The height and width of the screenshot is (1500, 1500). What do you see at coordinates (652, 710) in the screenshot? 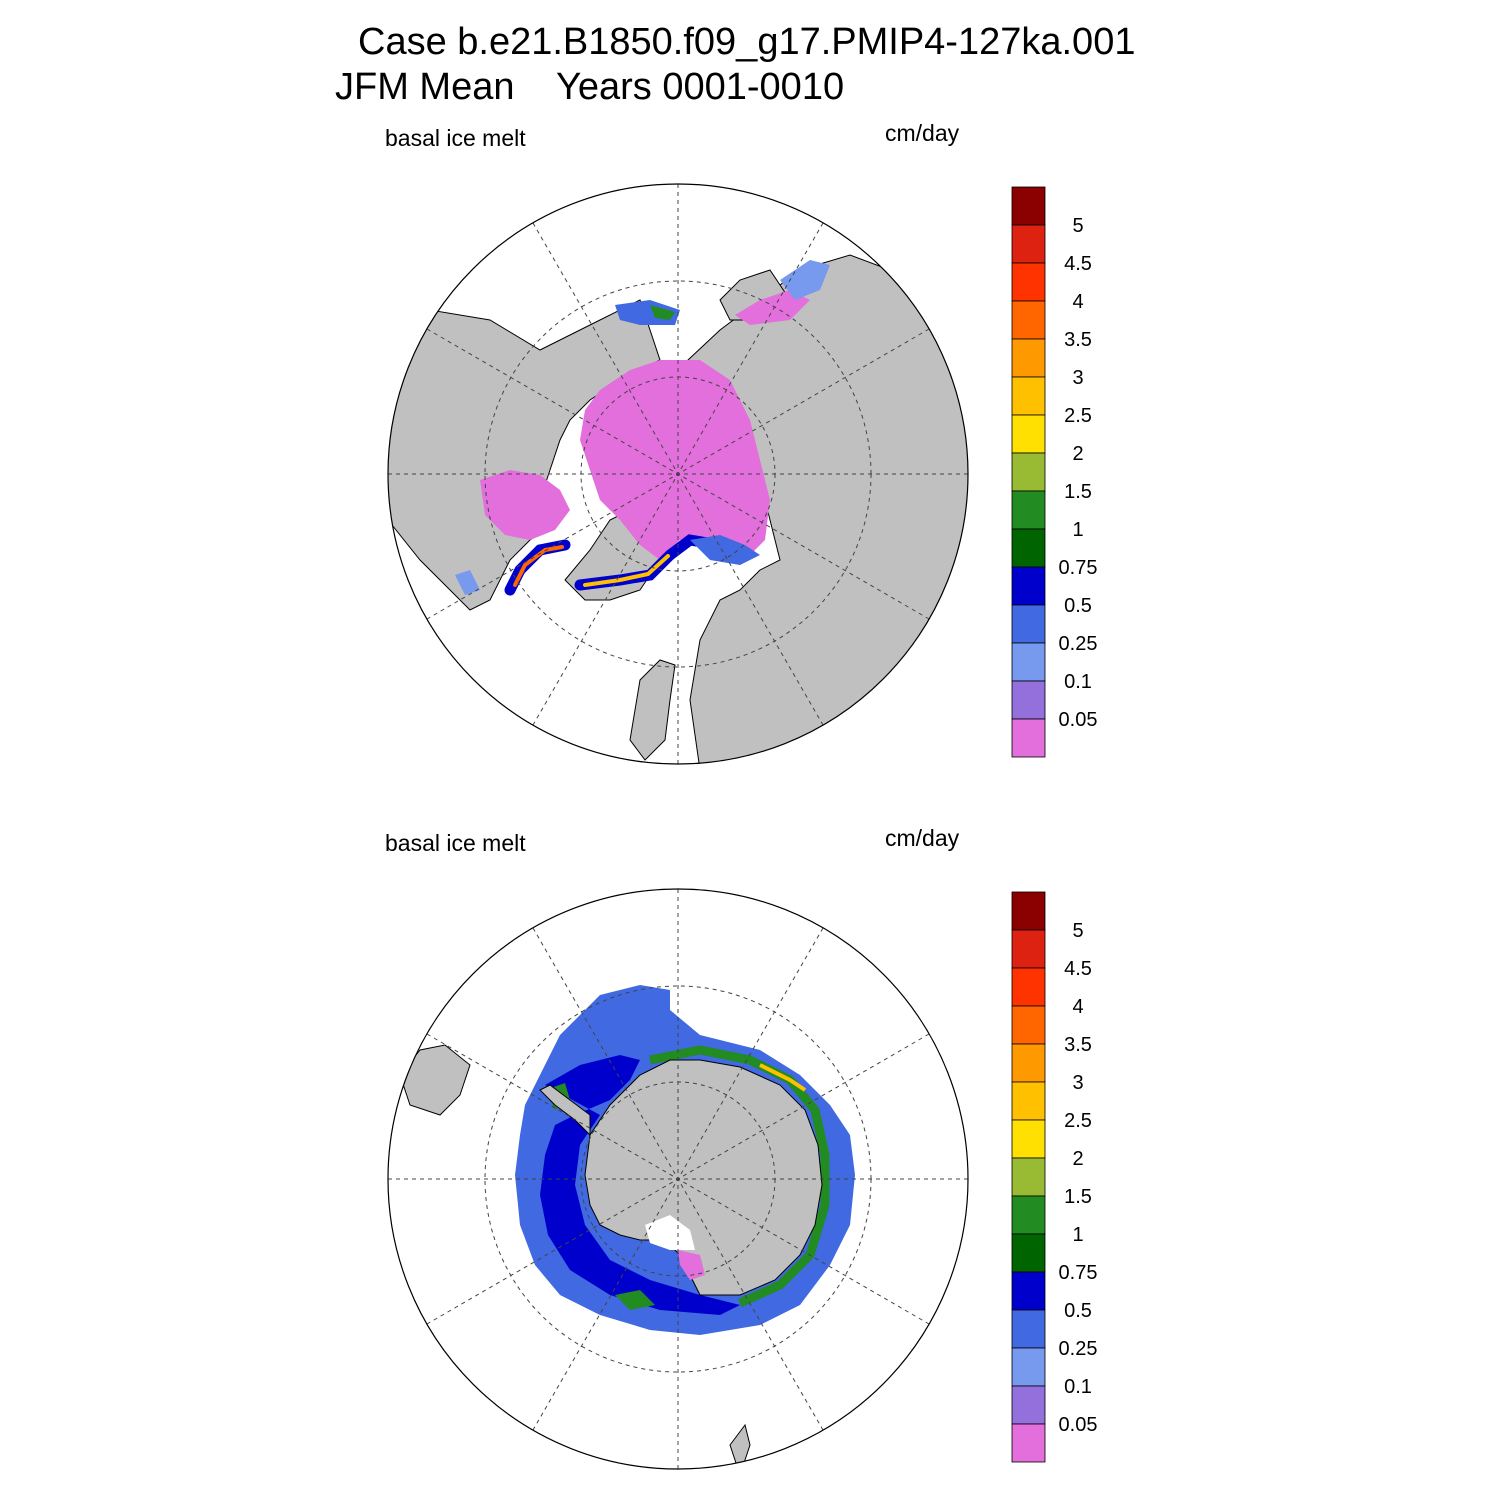
I see `uk-land` at bounding box center [652, 710].